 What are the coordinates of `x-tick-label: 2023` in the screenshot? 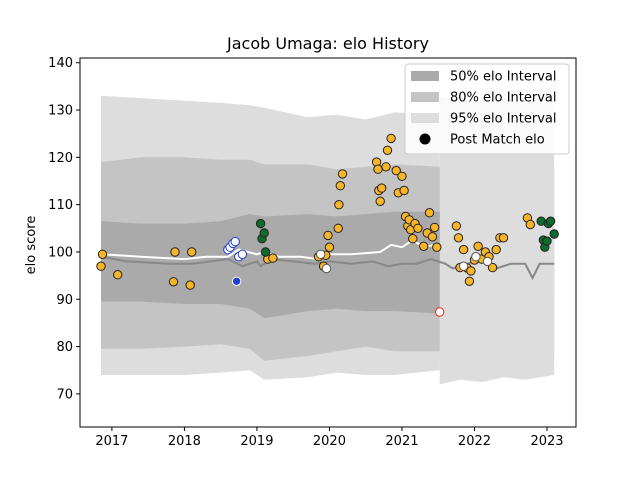 It's located at (546, 441).